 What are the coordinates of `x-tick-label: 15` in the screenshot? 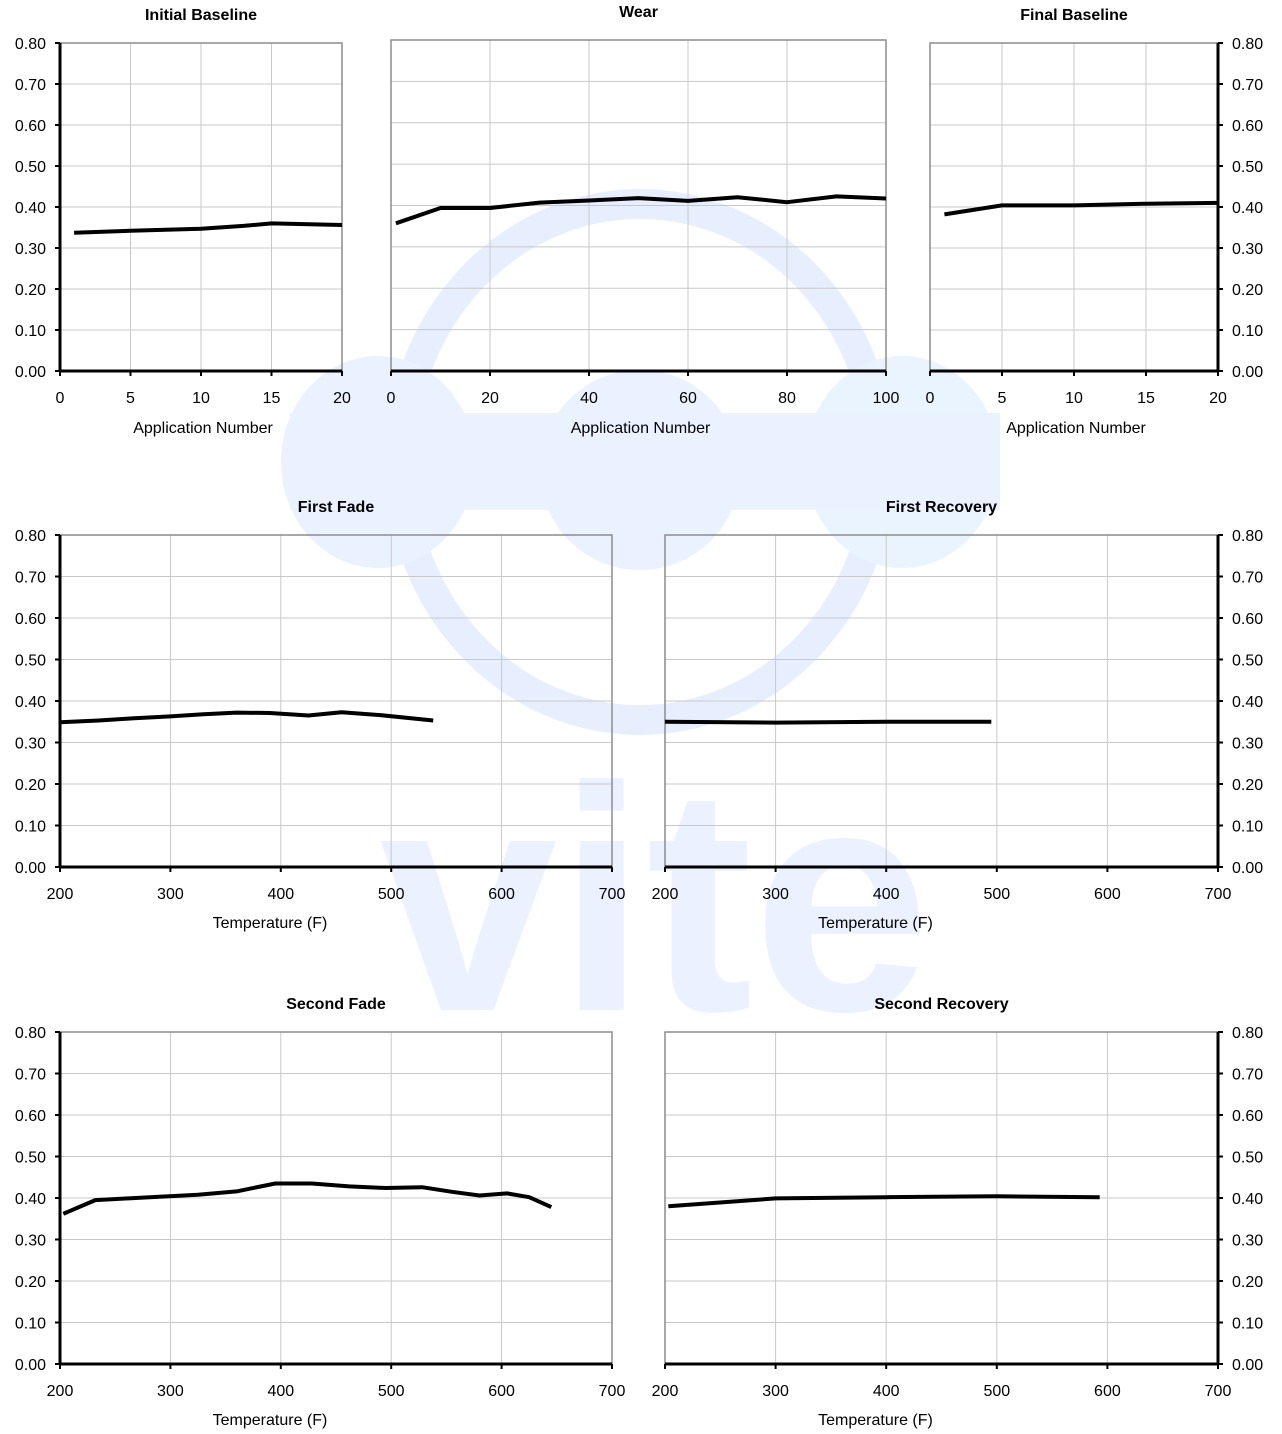 It's located at (1146, 398).